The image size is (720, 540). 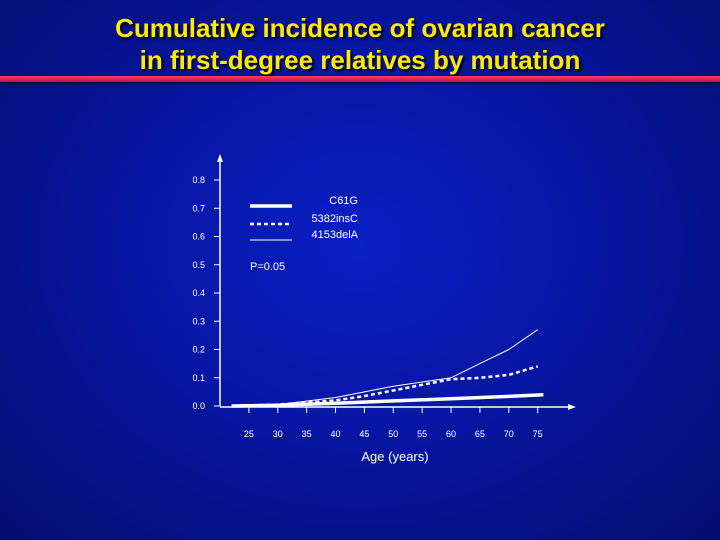 What do you see at coordinates (198, 237) in the screenshot?
I see `y-tick-label: 0.6` at bounding box center [198, 237].